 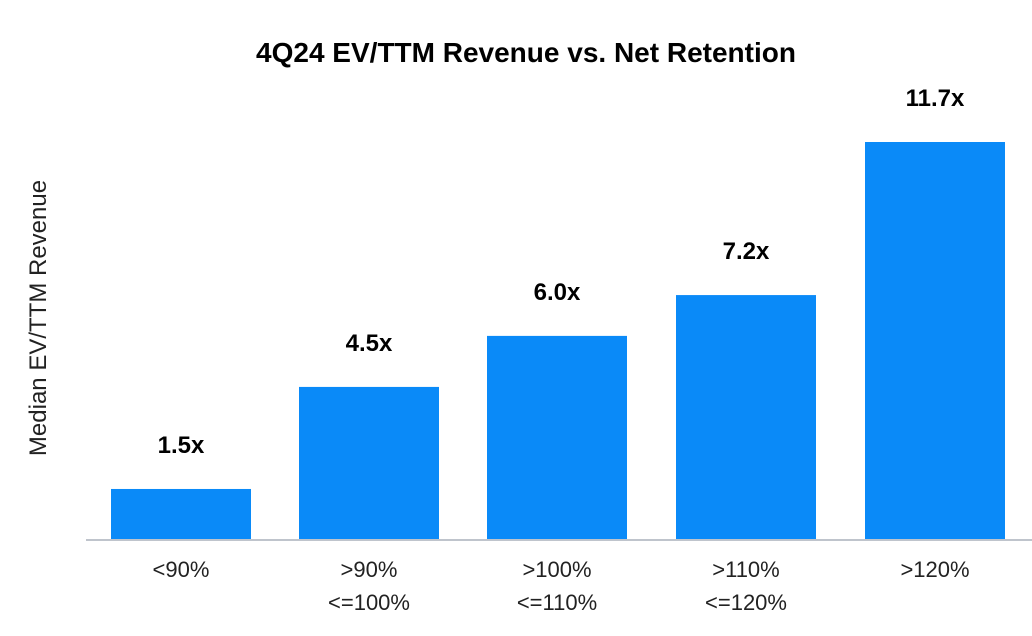 I want to click on y-axis-label: Median EV/TTM Revenue, so click(x=38, y=318).